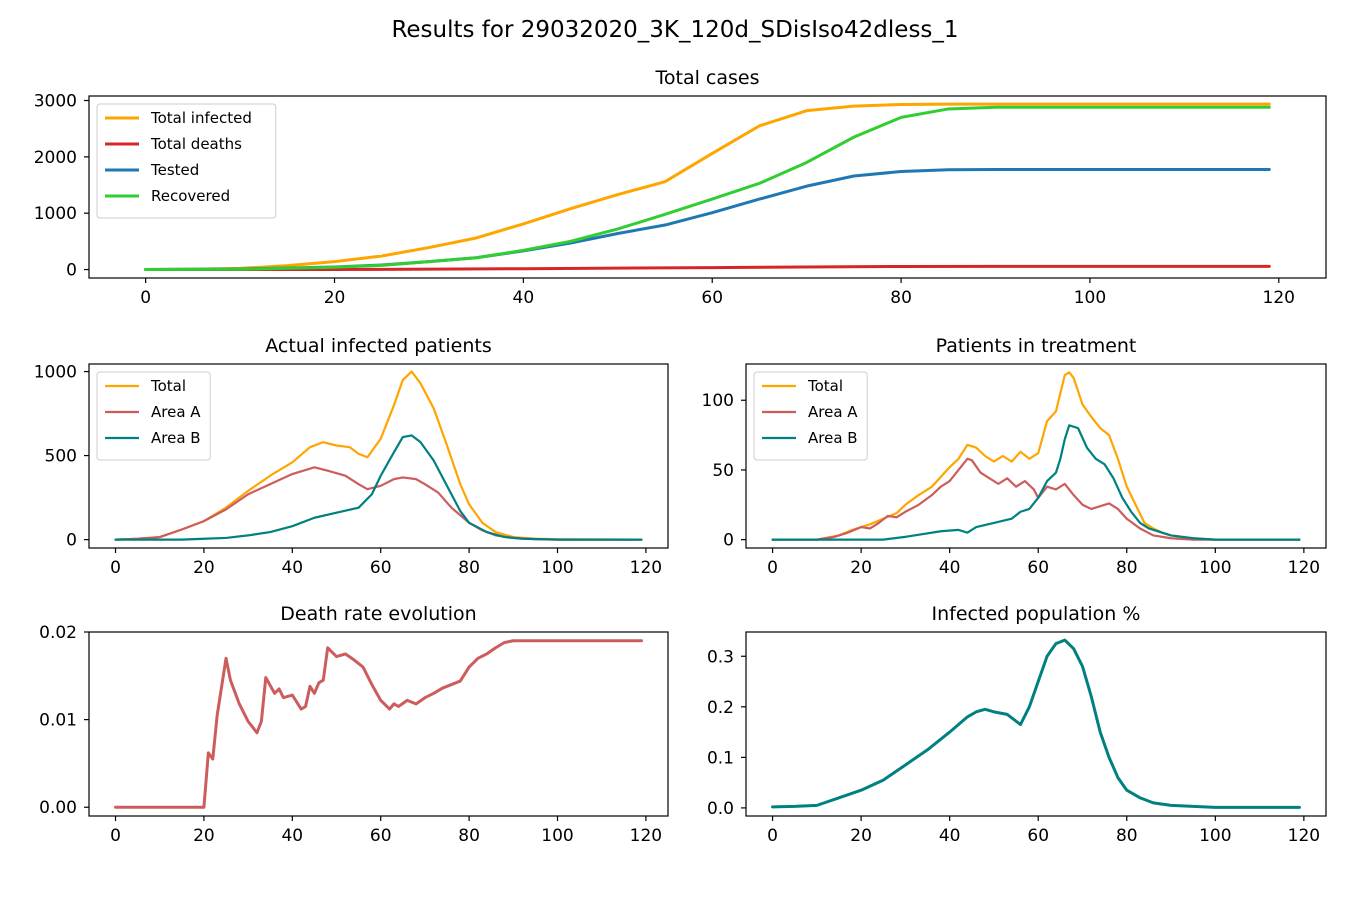 This screenshot has width=1350, height=904. What do you see at coordinates (833, 412) in the screenshot?
I see `chart3-legend-label-area-a: Area A` at bounding box center [833, 412].